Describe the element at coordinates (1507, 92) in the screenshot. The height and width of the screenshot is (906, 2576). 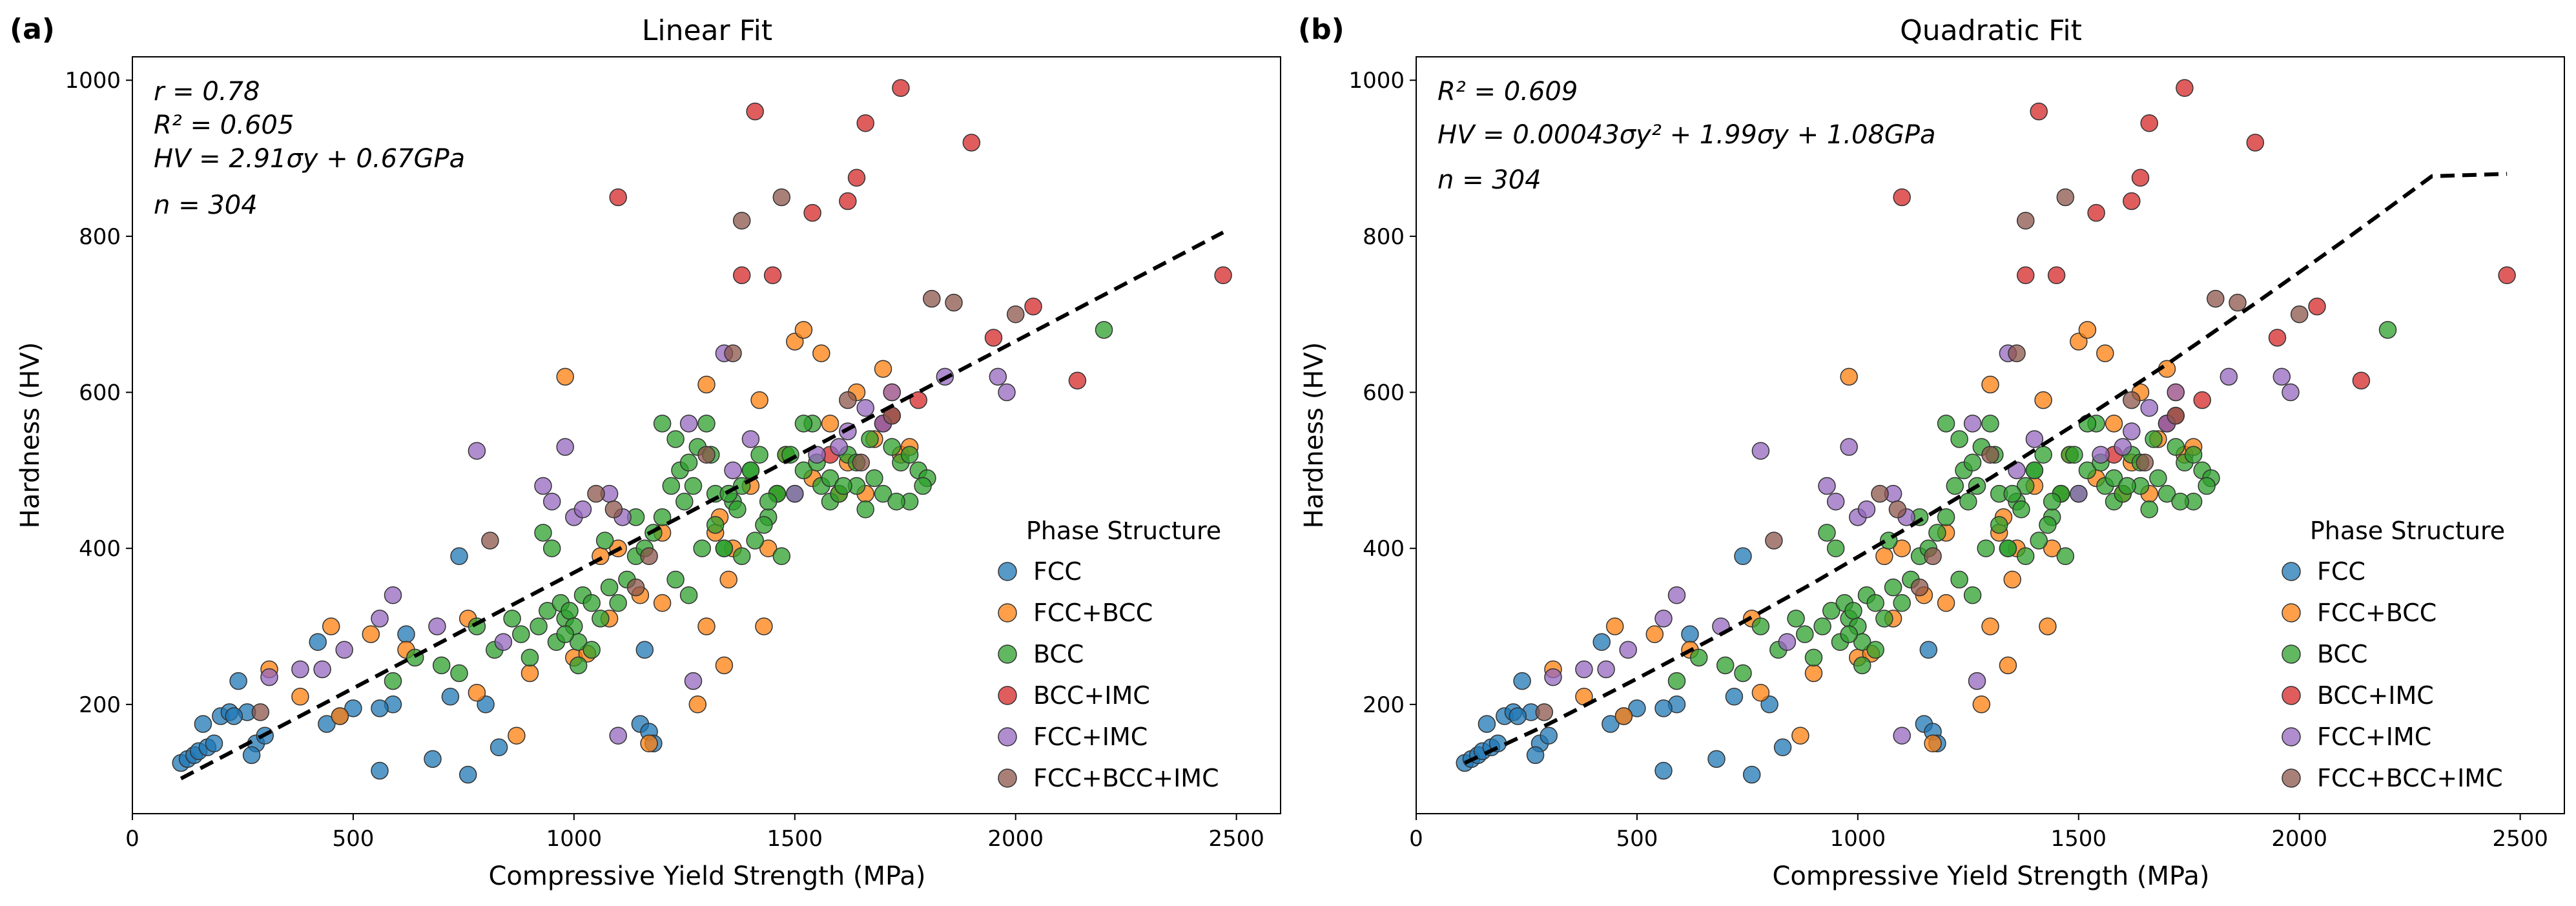
I see `annotation-line: R² = 0.609` at that location.